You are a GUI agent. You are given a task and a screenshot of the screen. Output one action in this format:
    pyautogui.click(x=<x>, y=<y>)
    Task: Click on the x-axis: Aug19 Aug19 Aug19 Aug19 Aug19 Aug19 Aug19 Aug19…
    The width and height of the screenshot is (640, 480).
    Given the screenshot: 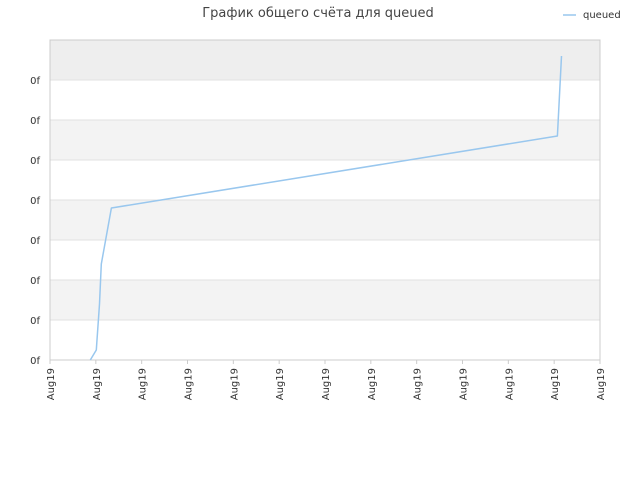 What is the action you would take?
    pyautogui.click(x=326, y=380)
    